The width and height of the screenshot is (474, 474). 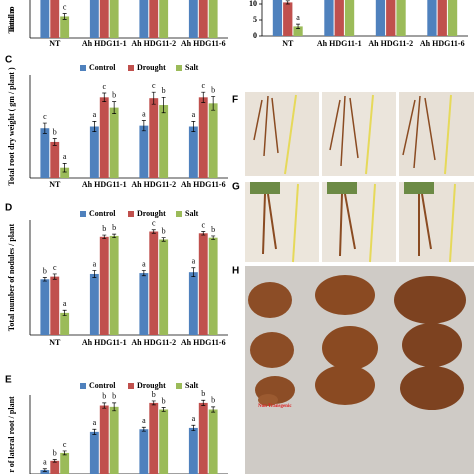 What do you see at coordinates (11, 277) in the screenshot?
I see `y-axis-label: Total number of nodules / plant` at bounding box center [11, 277].